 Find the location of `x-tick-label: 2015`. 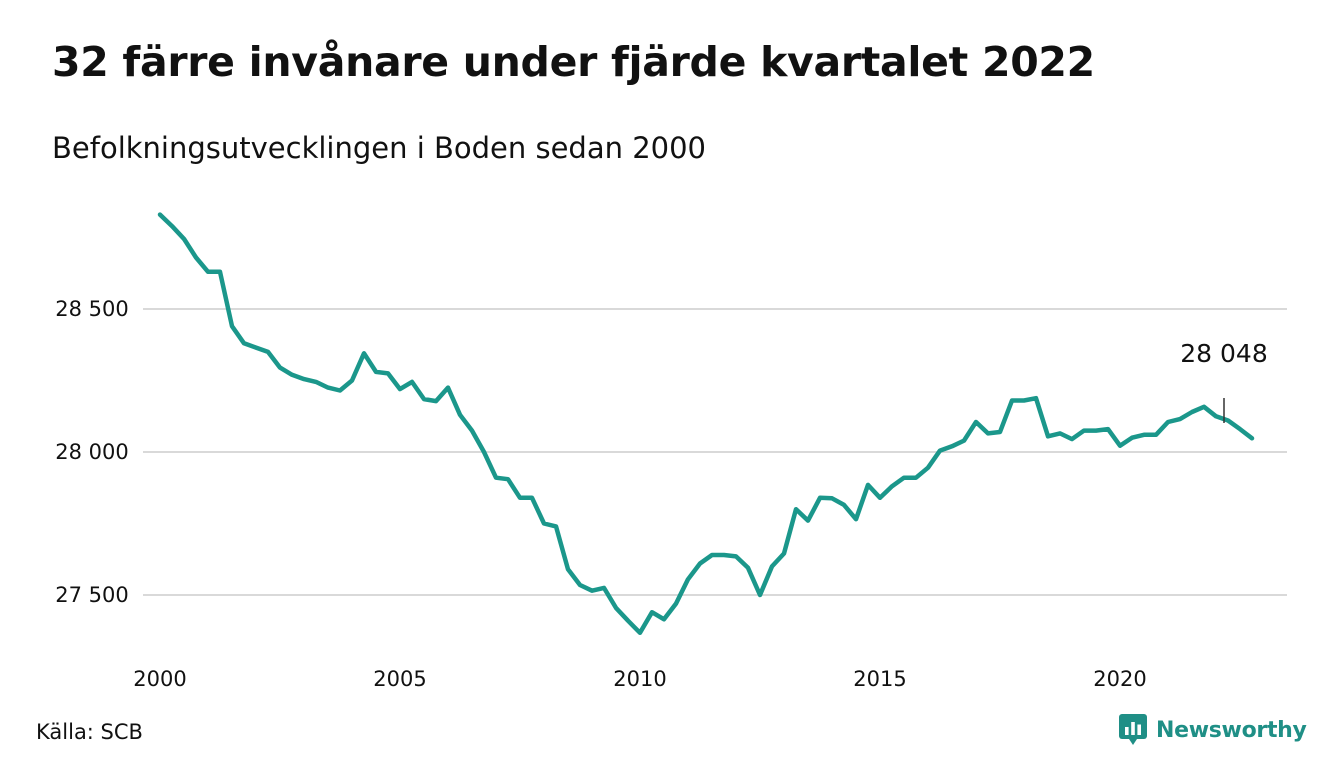

x-tick-label: 2015 is located at coordinates (879, 679).